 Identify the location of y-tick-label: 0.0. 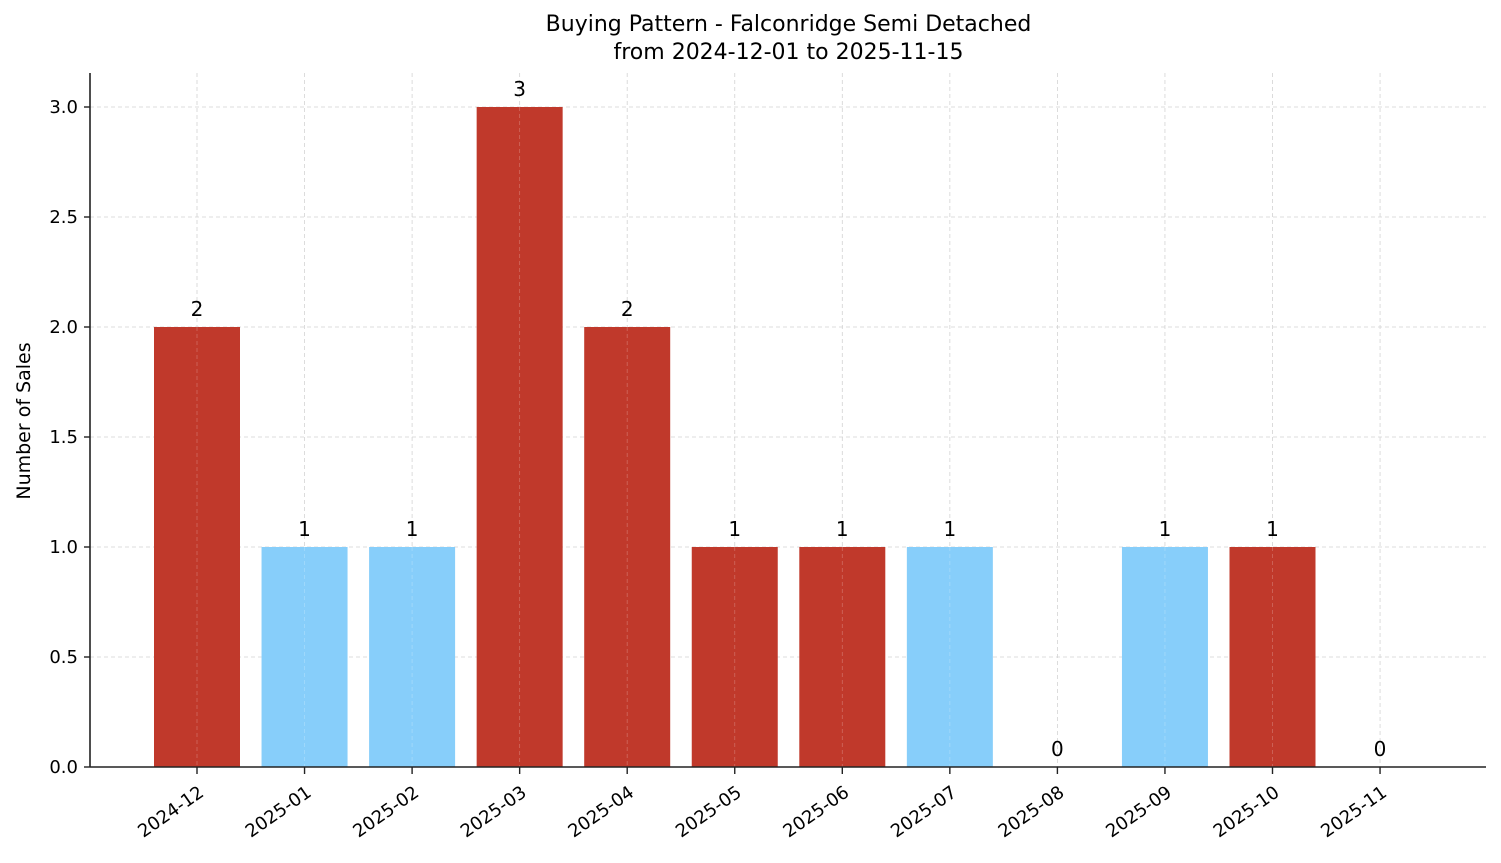
(63, 767).